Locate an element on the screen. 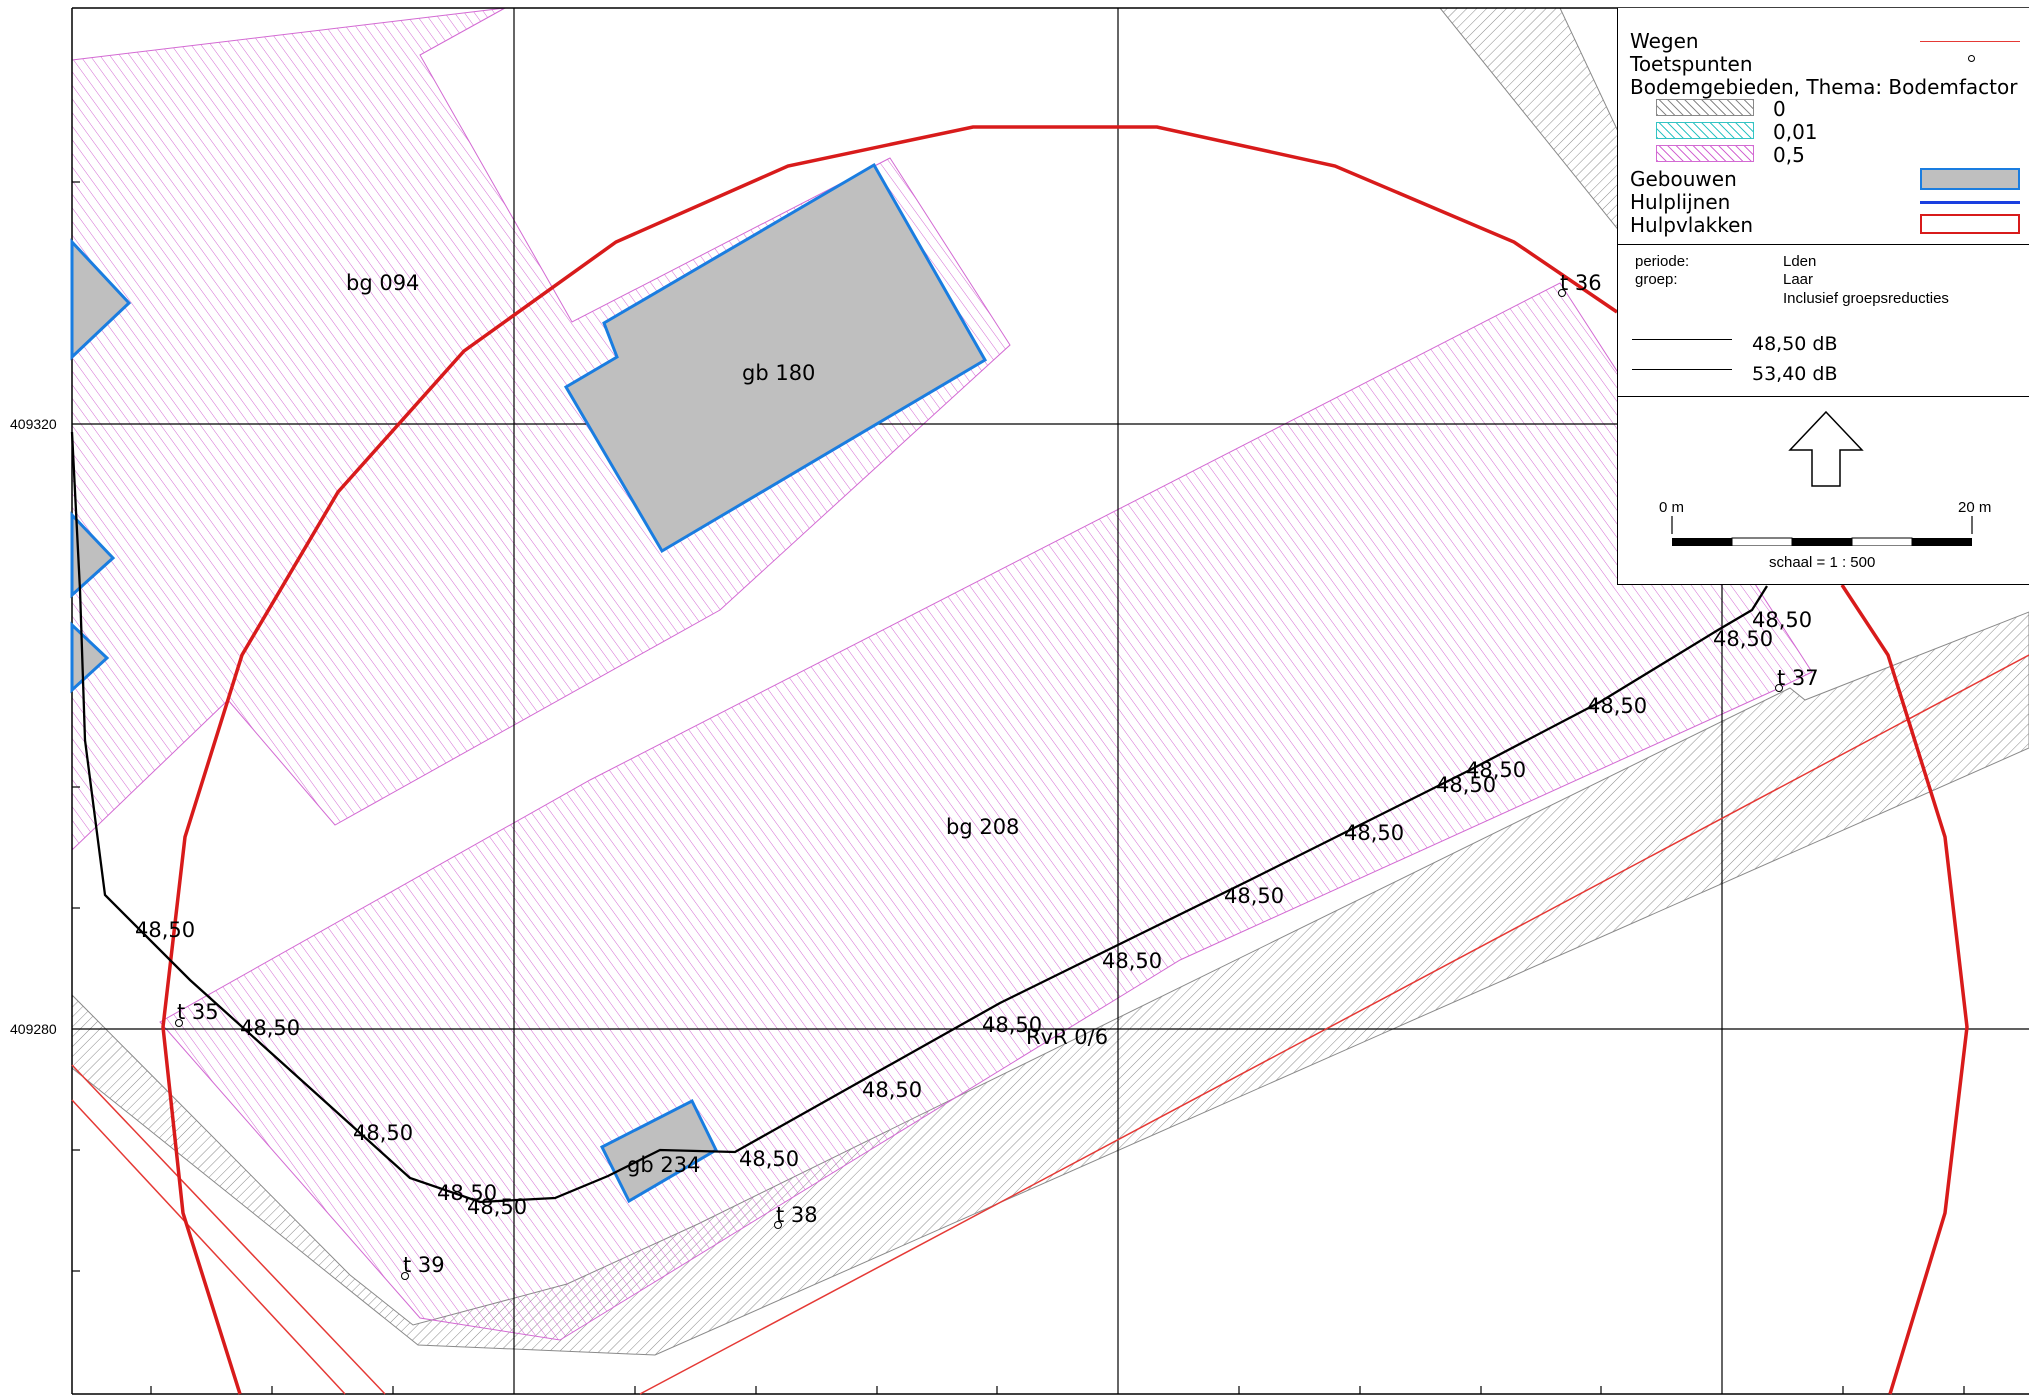 This screenshot has height=1398, width=2029. scale-bar is located at coordinates (1822, 531).